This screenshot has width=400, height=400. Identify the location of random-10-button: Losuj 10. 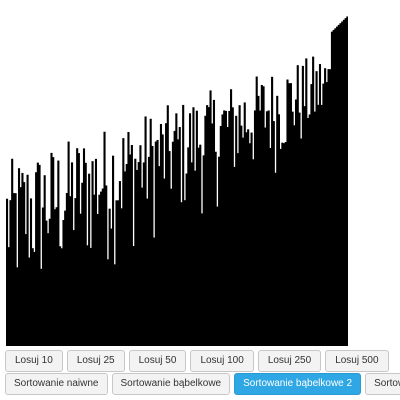
(34, 361).